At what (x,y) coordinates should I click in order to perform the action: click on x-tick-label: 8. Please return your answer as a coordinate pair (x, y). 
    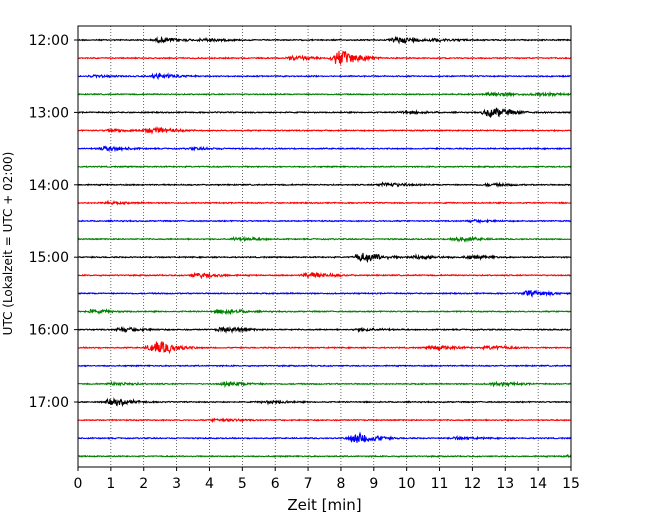
    Looking at the image, I should click on (340, 484).